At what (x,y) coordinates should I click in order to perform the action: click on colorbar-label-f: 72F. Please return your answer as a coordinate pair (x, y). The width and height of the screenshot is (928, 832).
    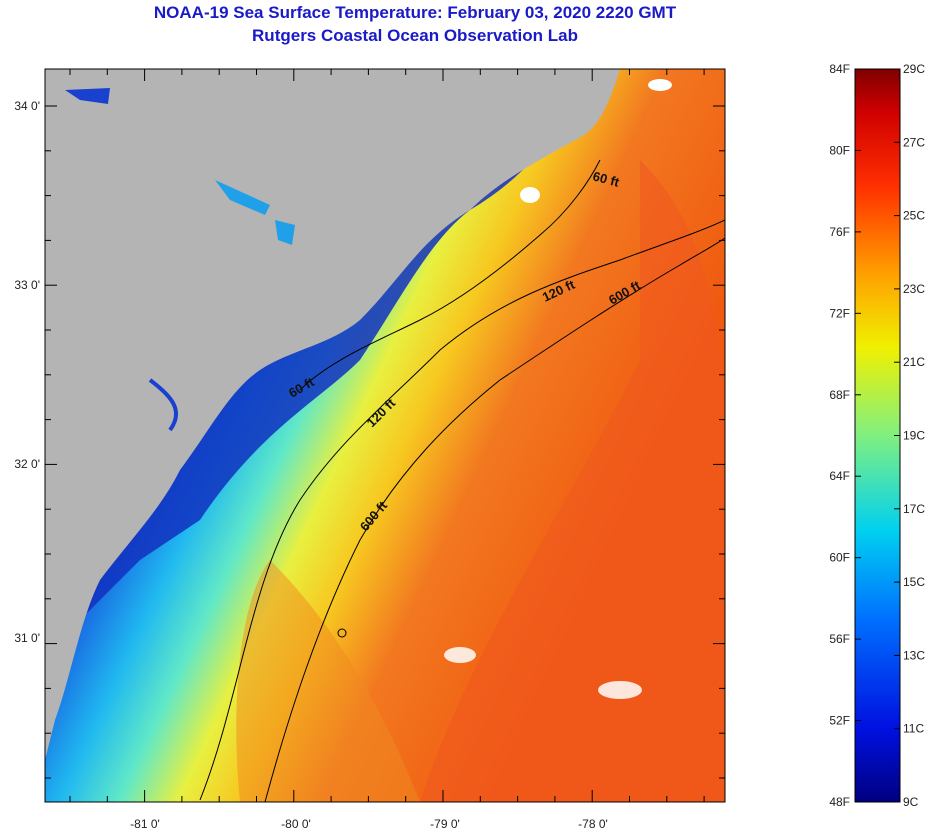
    Looking at the image, I should click on (839, 313).